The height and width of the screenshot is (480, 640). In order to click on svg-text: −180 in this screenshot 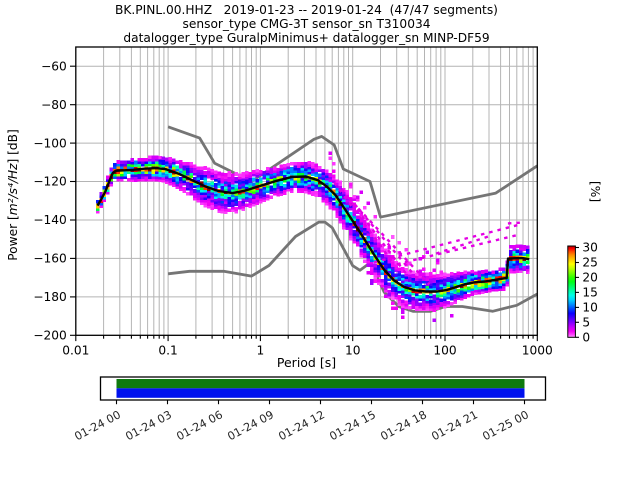, I will do `click(49, 297)`.